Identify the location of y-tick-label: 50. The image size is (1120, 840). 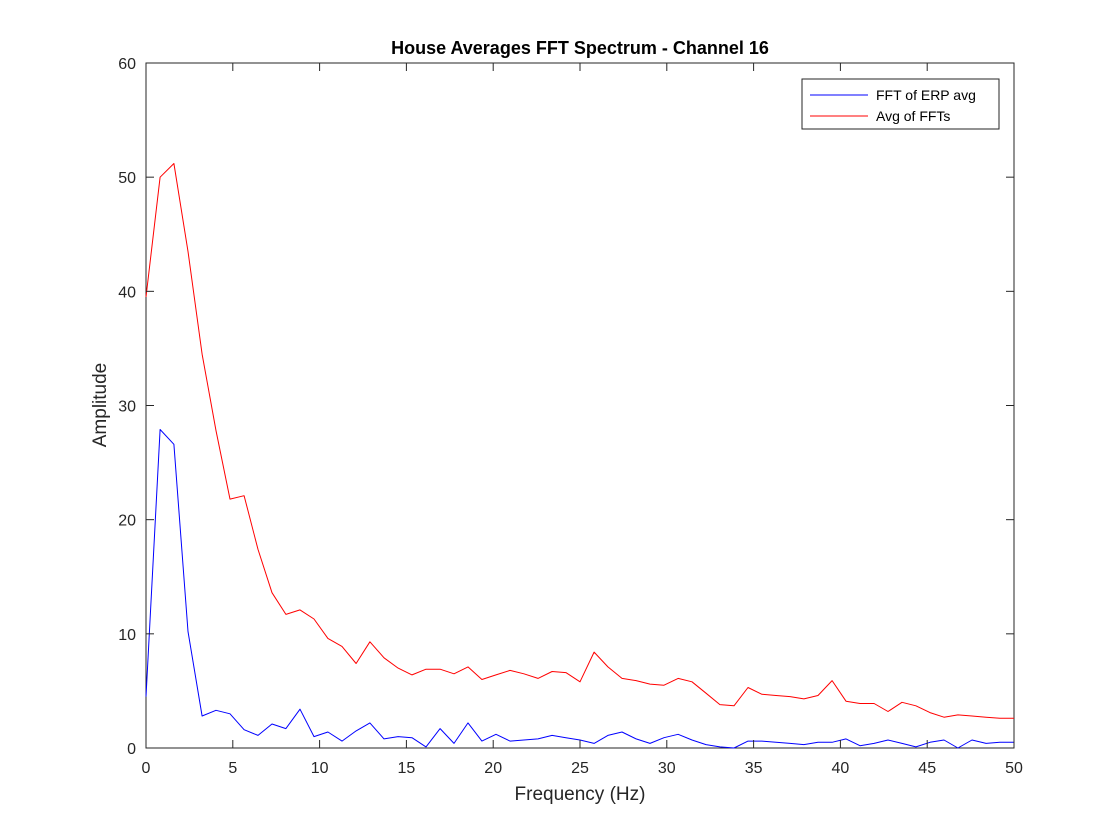
(127, 178).